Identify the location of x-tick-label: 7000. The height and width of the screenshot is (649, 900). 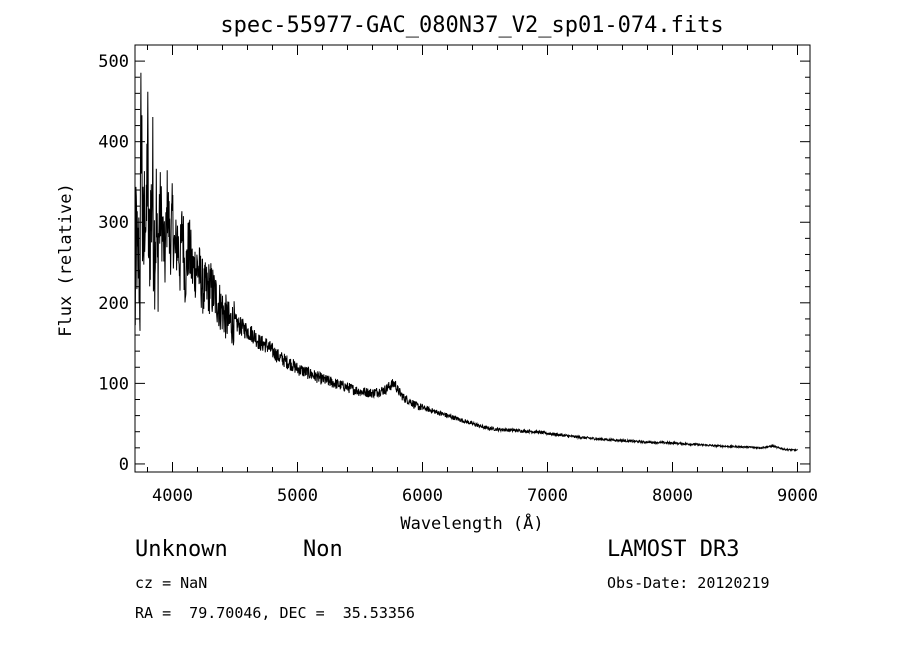
(547, 496).